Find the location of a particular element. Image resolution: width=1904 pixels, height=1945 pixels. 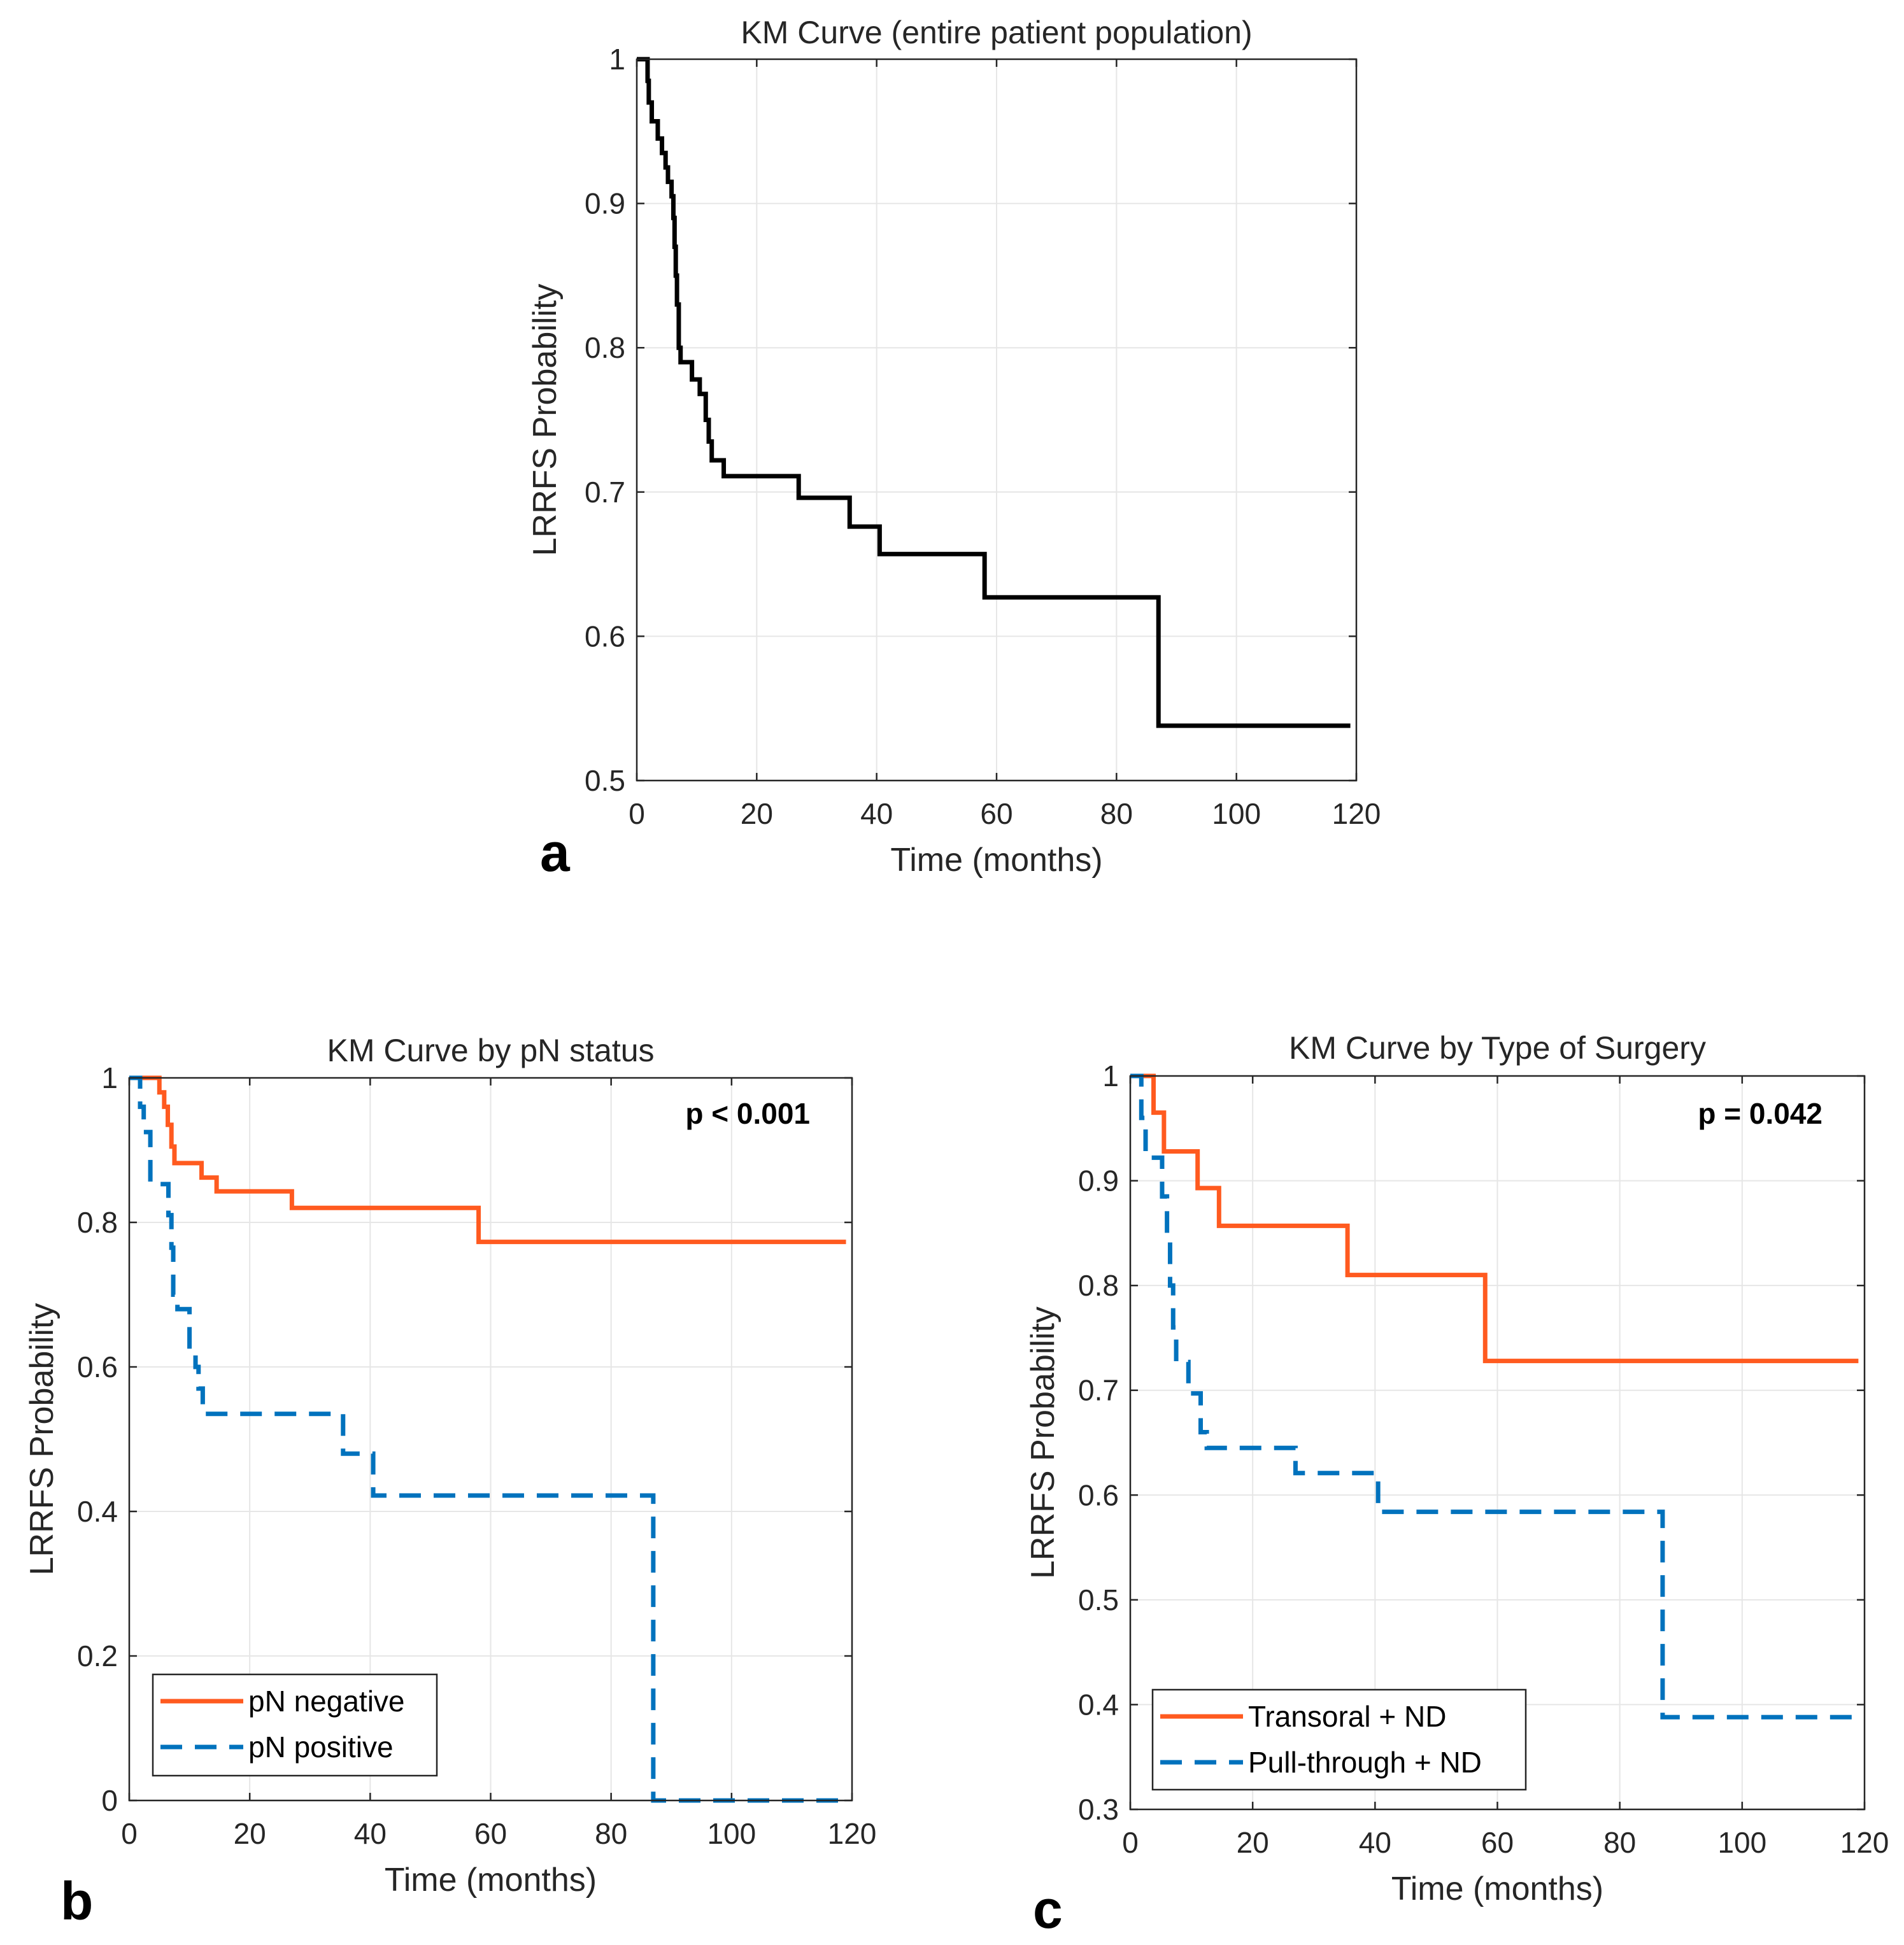

panel-label: c is located at coordinates (1048, 1909).